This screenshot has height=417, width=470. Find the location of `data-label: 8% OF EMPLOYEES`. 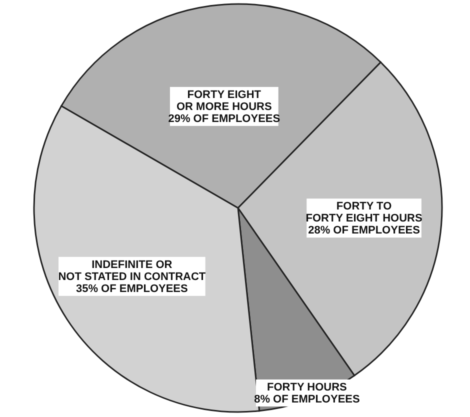

data-label: 8% OF EMPLOYEES is located at coordinates (307, 399).